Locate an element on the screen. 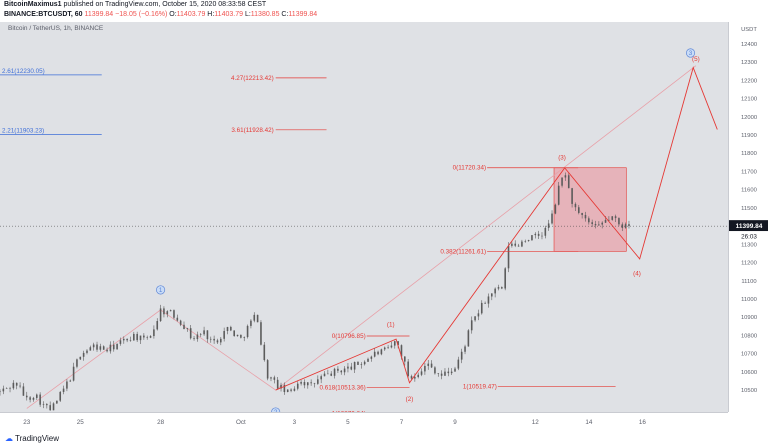  time-axis: 23 25 28 Oct 3 5 7 9 12 14 16 is located at coordinates (364, 421).